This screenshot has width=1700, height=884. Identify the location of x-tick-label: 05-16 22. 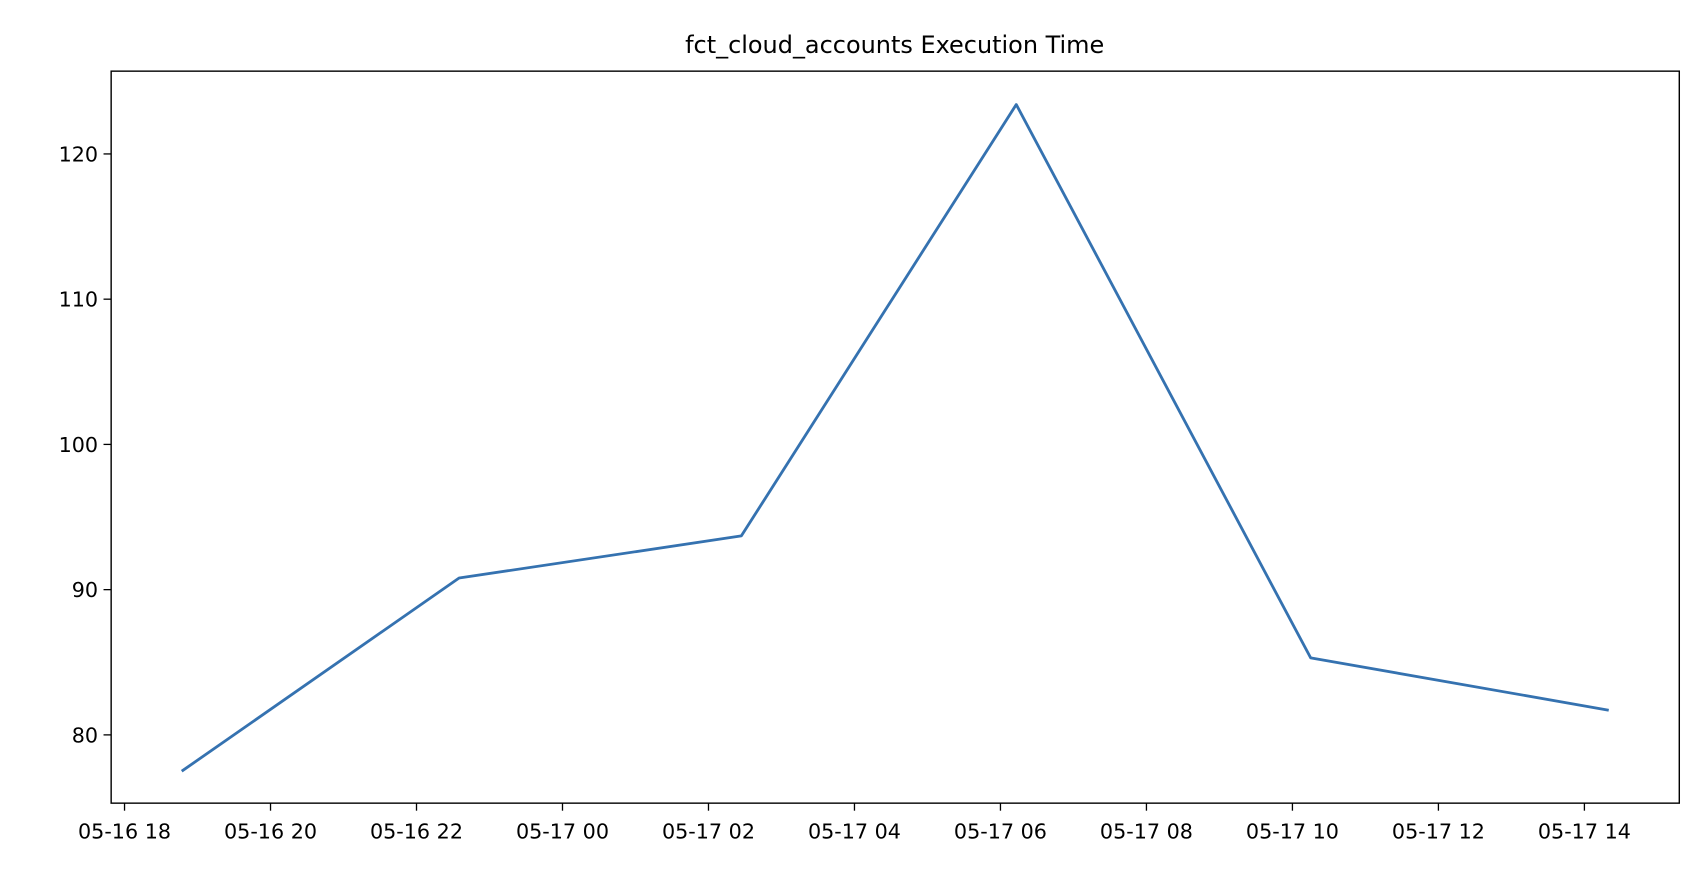
(416, 832).